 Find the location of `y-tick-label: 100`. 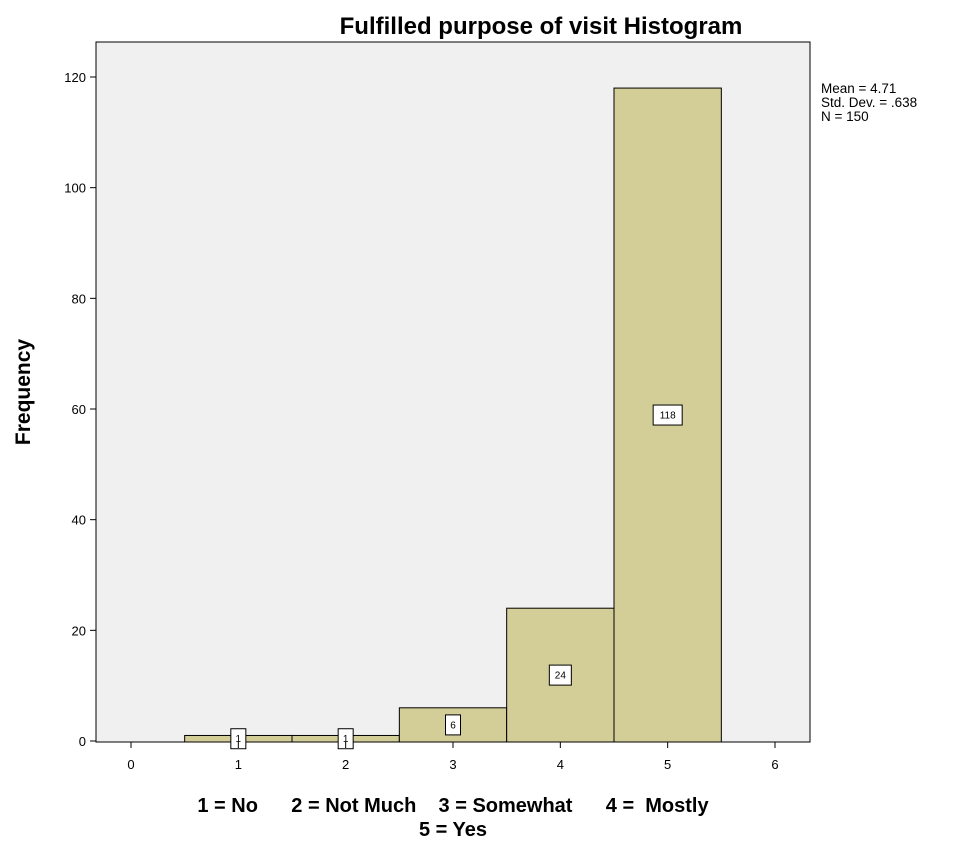

y-tick-label: 100 is located at coordinates (75, 188).